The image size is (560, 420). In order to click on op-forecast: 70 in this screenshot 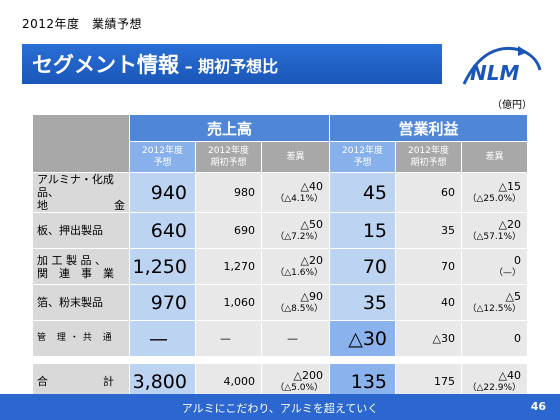, I will do `click(362, 266)`.